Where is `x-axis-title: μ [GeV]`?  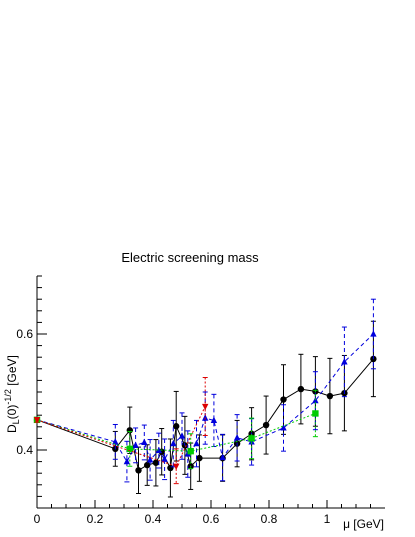 x-axis-title: μ [GeV] is located at coordinates (363, 524).